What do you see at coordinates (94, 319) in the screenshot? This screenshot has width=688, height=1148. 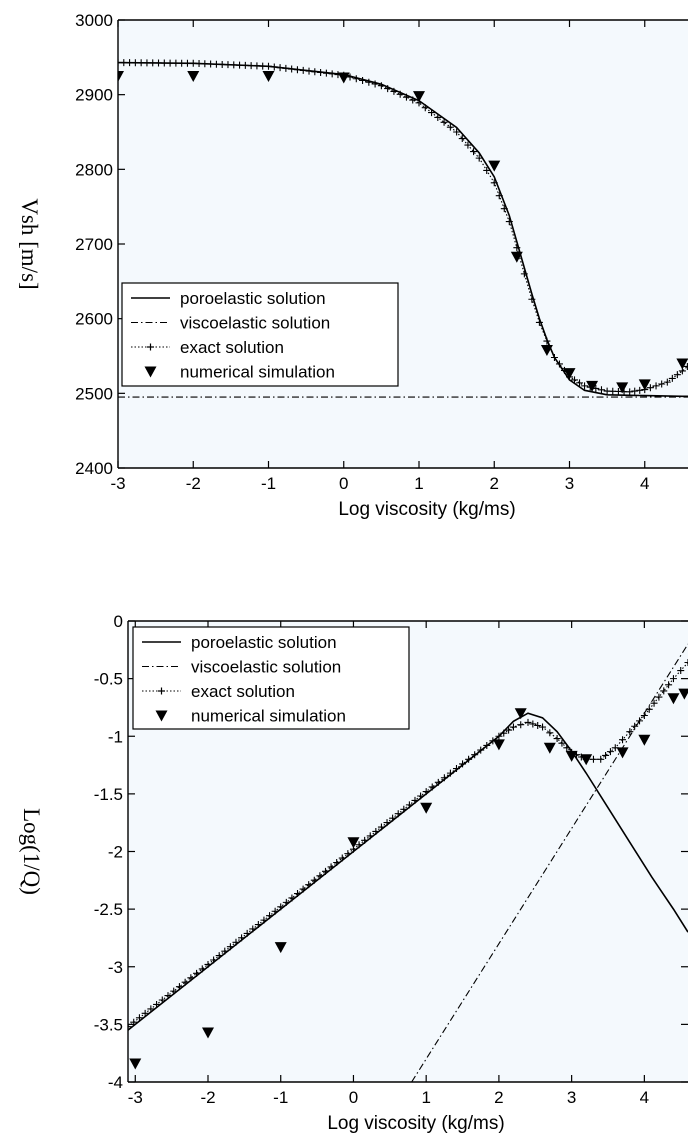 I see `y-tick-label: 2600` at bounding box center [94, 319].